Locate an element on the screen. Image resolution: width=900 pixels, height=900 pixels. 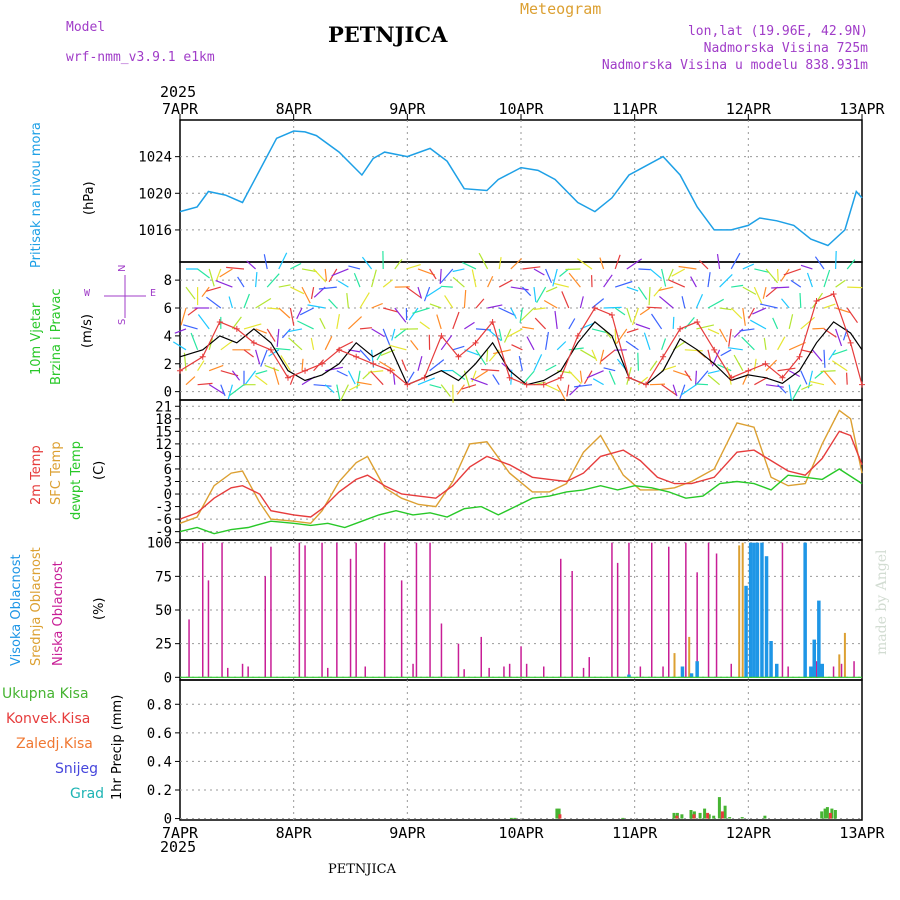
cloud-mid-label: Srednja Oblacnost is located at coordinates (36, 606).